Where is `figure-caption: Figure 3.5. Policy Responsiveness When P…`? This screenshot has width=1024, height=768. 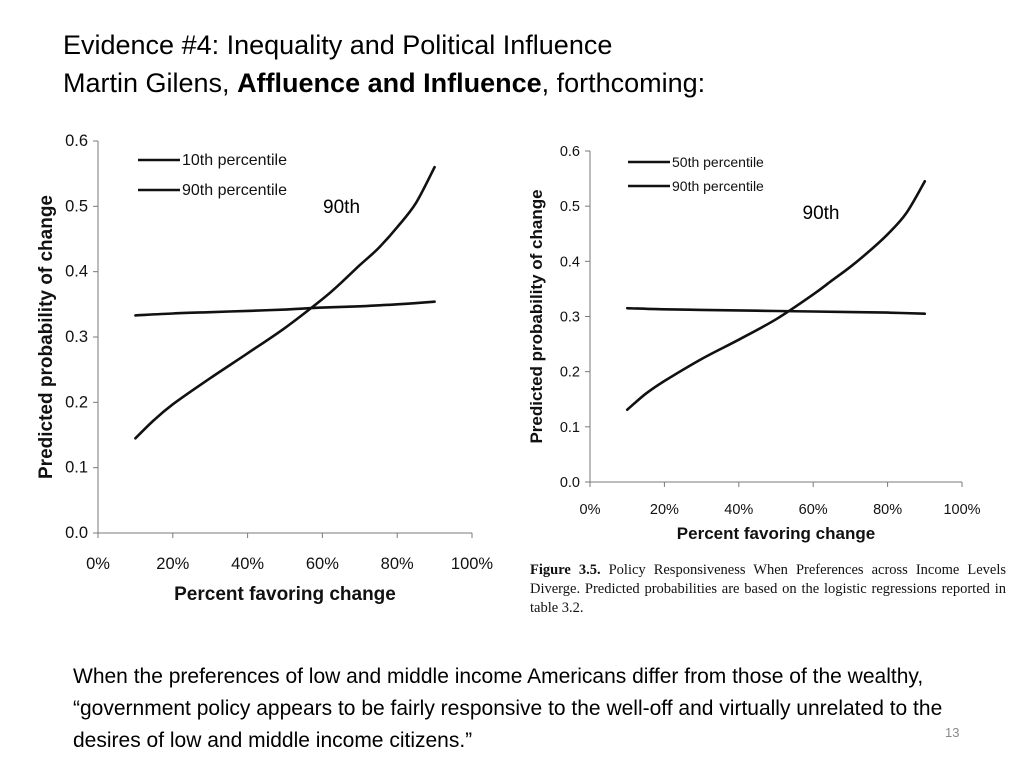
figure-caption: Figure 3.5. Policy Responsiveness When P… is located at coordinates (768, 589).